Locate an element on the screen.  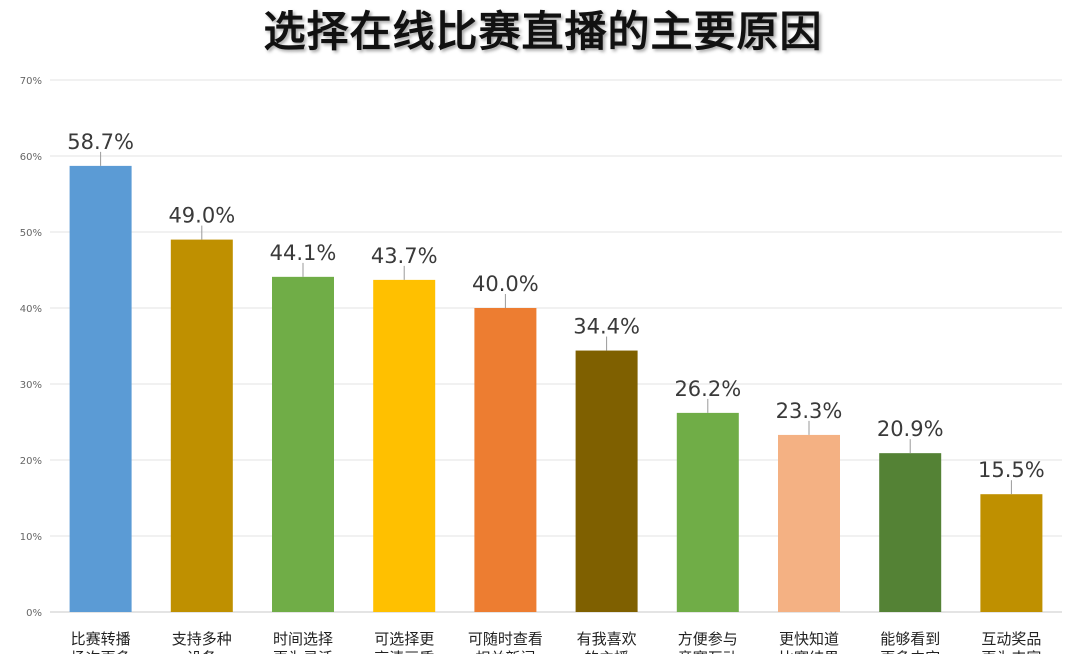
data-label: 23.3% is located at coordinates (809, 411).